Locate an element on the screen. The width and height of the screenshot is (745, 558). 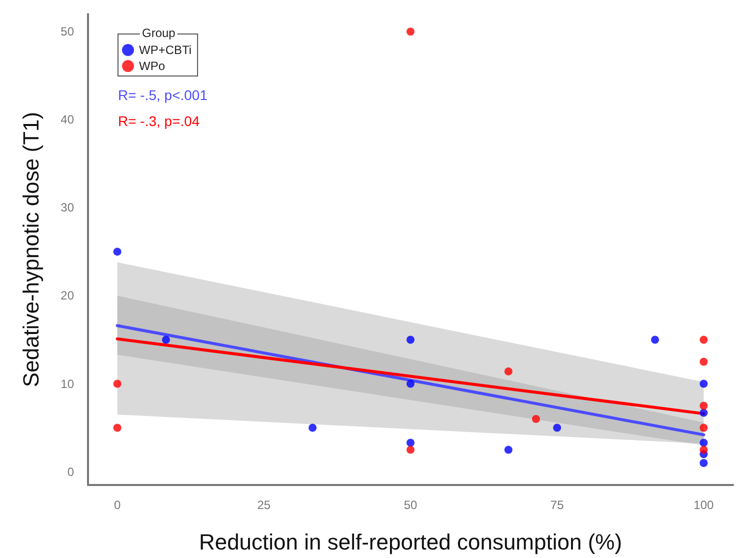
y-axis-title: Sedative-hypnotic dose (T1) is located at coordinates (31, 250).